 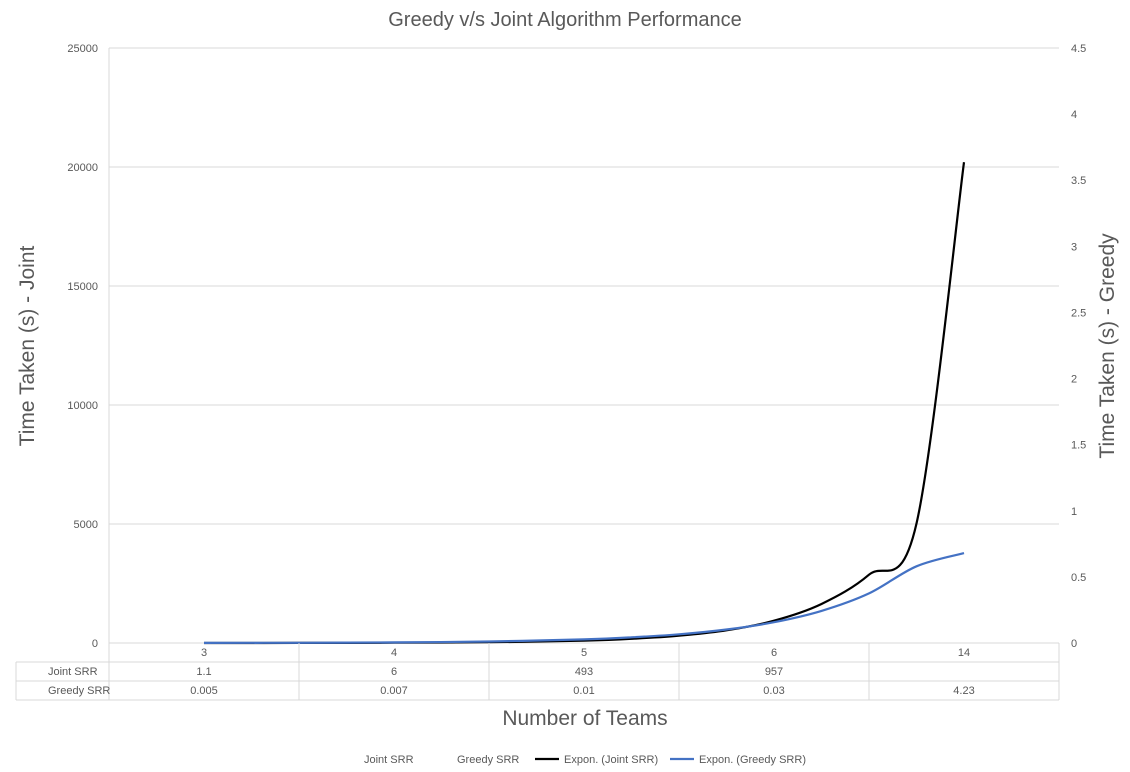 What do you see at coordinates (1074, 247) in the screenshot?
I see `right-tick-label: 3` at bounding box center [1074, 247].